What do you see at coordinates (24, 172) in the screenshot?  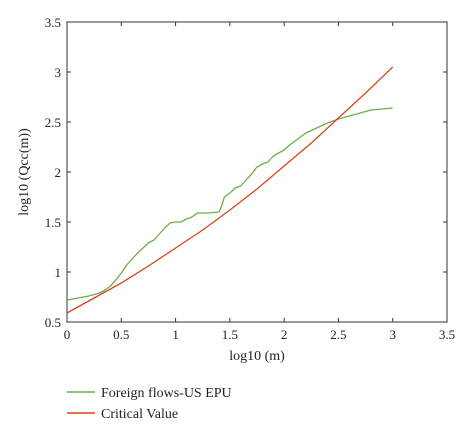 I see `y-axis-title: log10 (Qcc(m))` at bounding box center [24, 172].